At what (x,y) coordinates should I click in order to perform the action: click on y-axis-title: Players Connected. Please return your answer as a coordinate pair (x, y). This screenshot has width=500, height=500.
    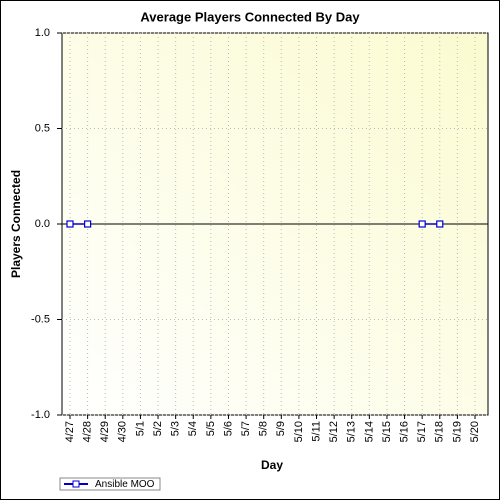
    Looking at the image, I should click on (16, 224).